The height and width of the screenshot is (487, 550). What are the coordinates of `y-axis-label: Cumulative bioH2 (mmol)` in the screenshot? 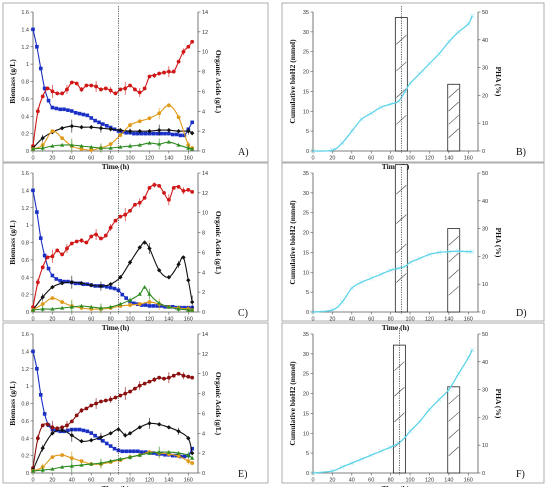 It's located at (292, 242).